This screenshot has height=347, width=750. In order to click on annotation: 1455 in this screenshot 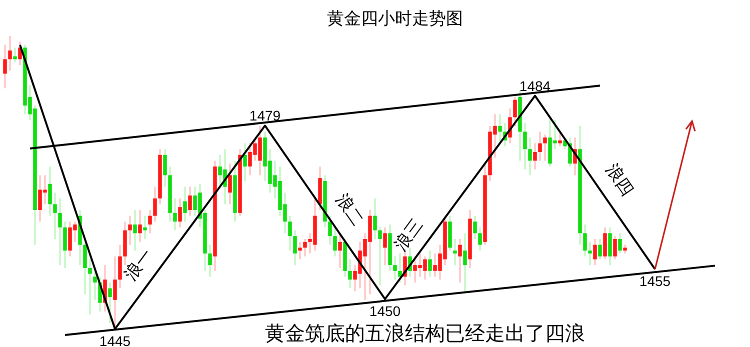, I will do `click(655, 281)`.